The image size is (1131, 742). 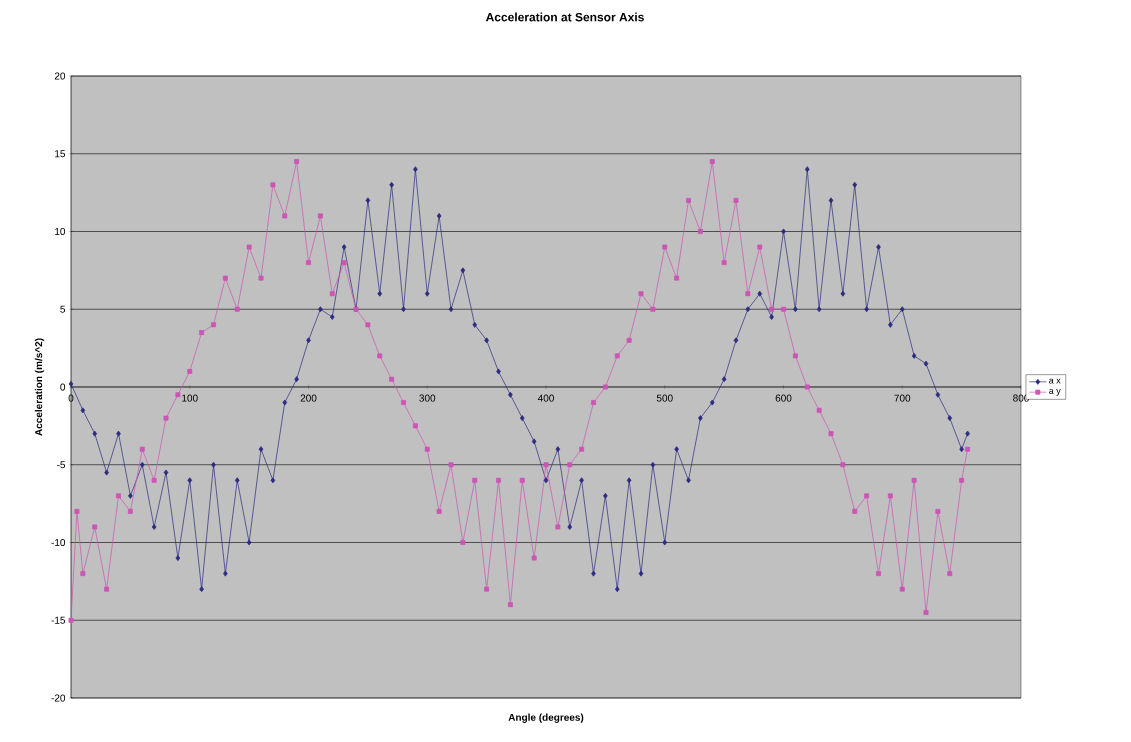 What do you see at coordinates (545, 398) in the screenshot?
I see `x-tick-label: 400` at bounding box center [545, 398].